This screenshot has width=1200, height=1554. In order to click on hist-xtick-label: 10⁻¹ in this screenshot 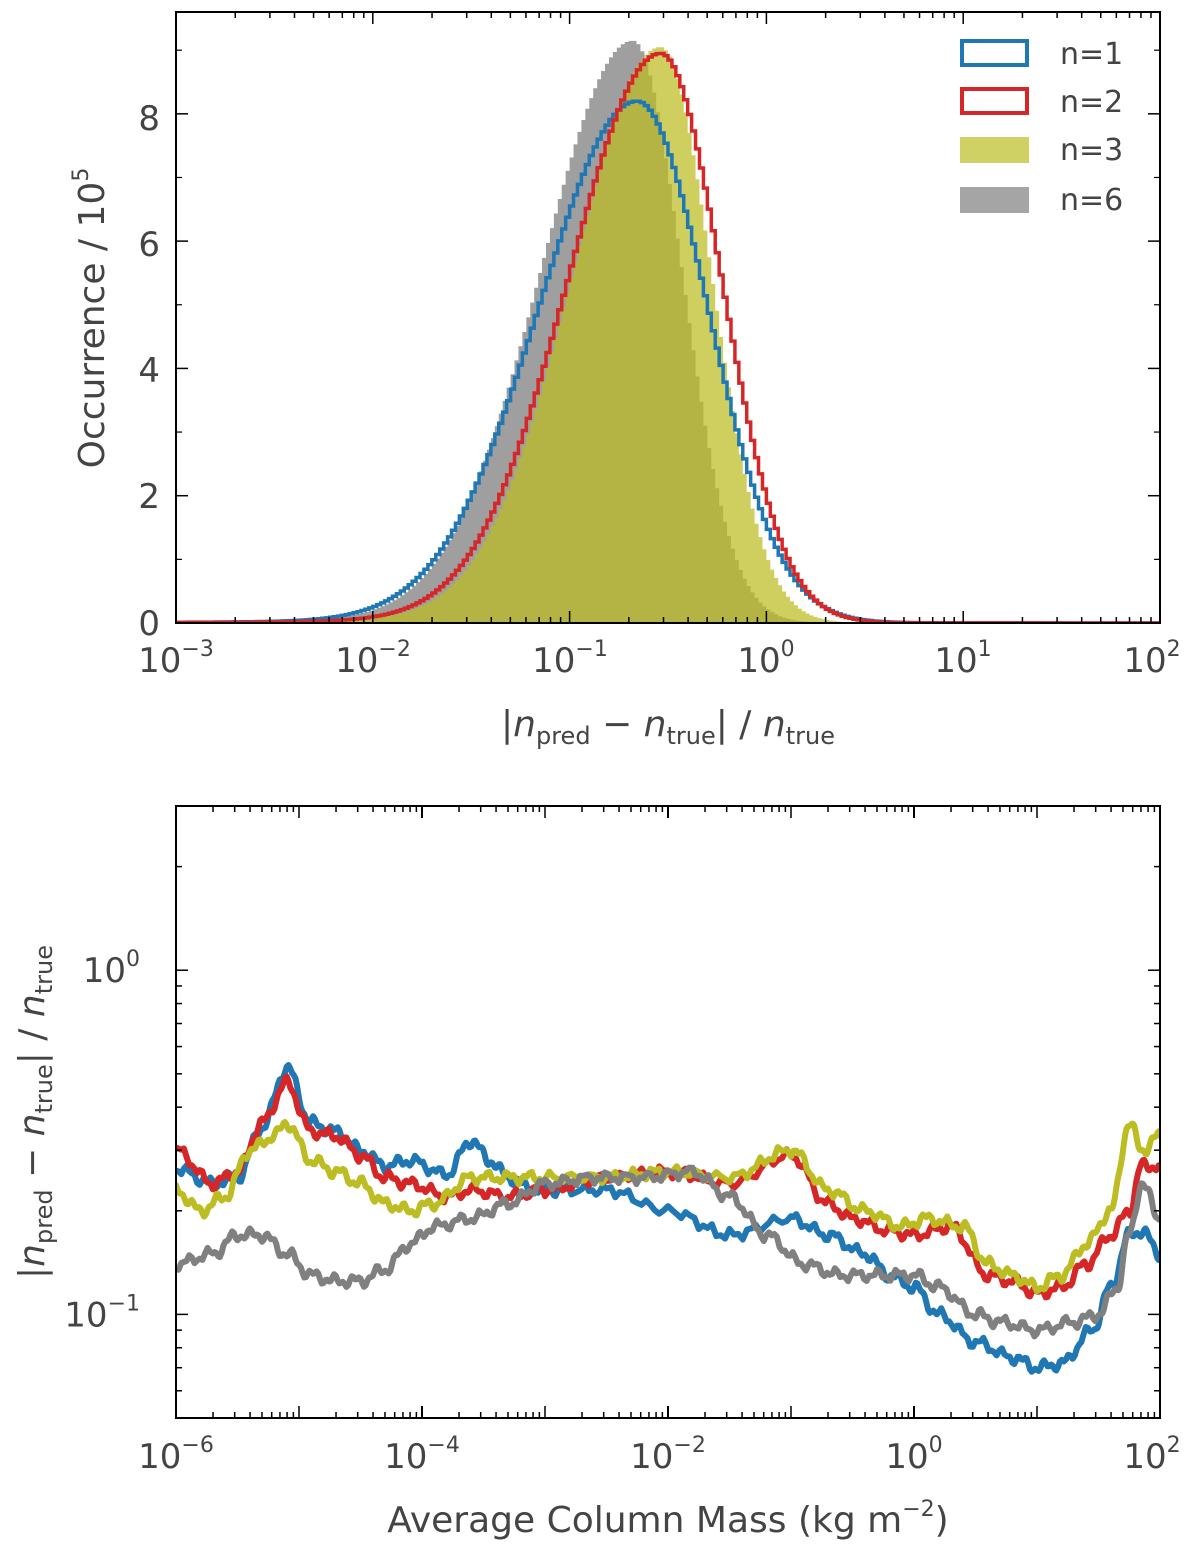, I will do `click(570, 659)`.